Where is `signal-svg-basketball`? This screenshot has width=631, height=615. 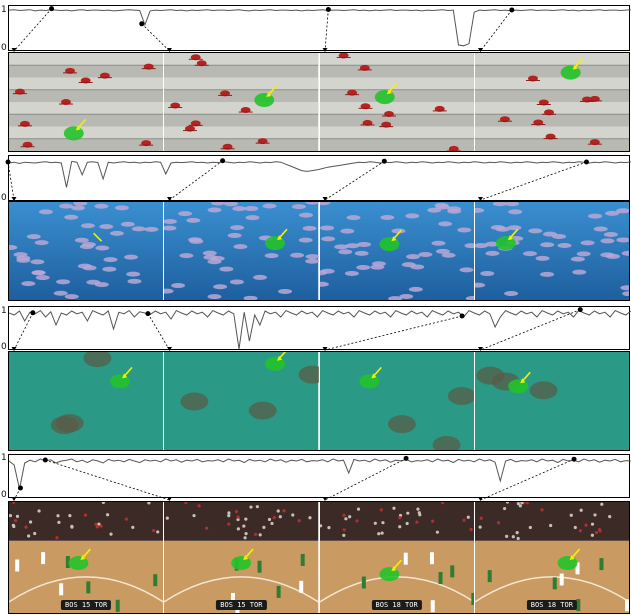
signal-svg-basketball is located at coordinates (320, 474).